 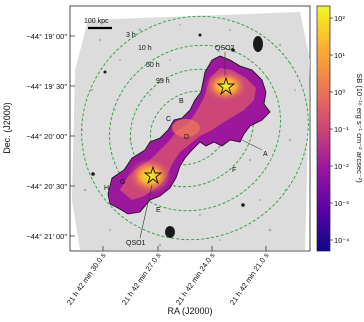 What do you see at coordinates (339, 18) in the screenshot?
I see `colorbar-tick-0: 10²` at bounding box center [339, 18].